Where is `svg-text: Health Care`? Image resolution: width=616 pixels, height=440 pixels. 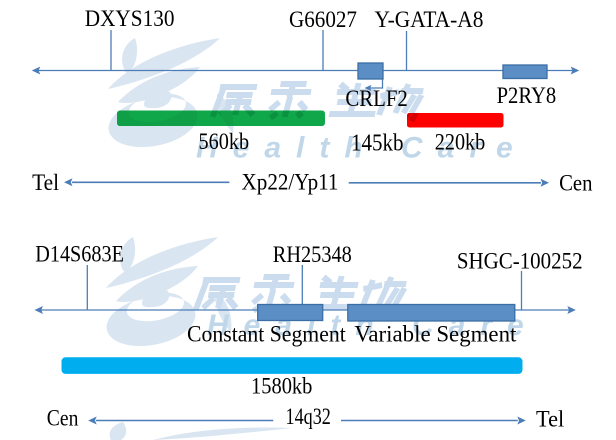 svg-text: Health Care is located at coordinates (362, 148).